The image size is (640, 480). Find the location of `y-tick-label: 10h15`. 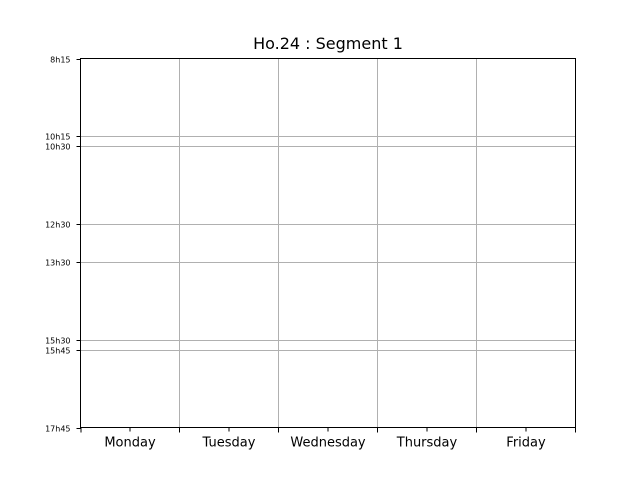

y-tick-label: 10h15 is located at coordinates (57, 137).